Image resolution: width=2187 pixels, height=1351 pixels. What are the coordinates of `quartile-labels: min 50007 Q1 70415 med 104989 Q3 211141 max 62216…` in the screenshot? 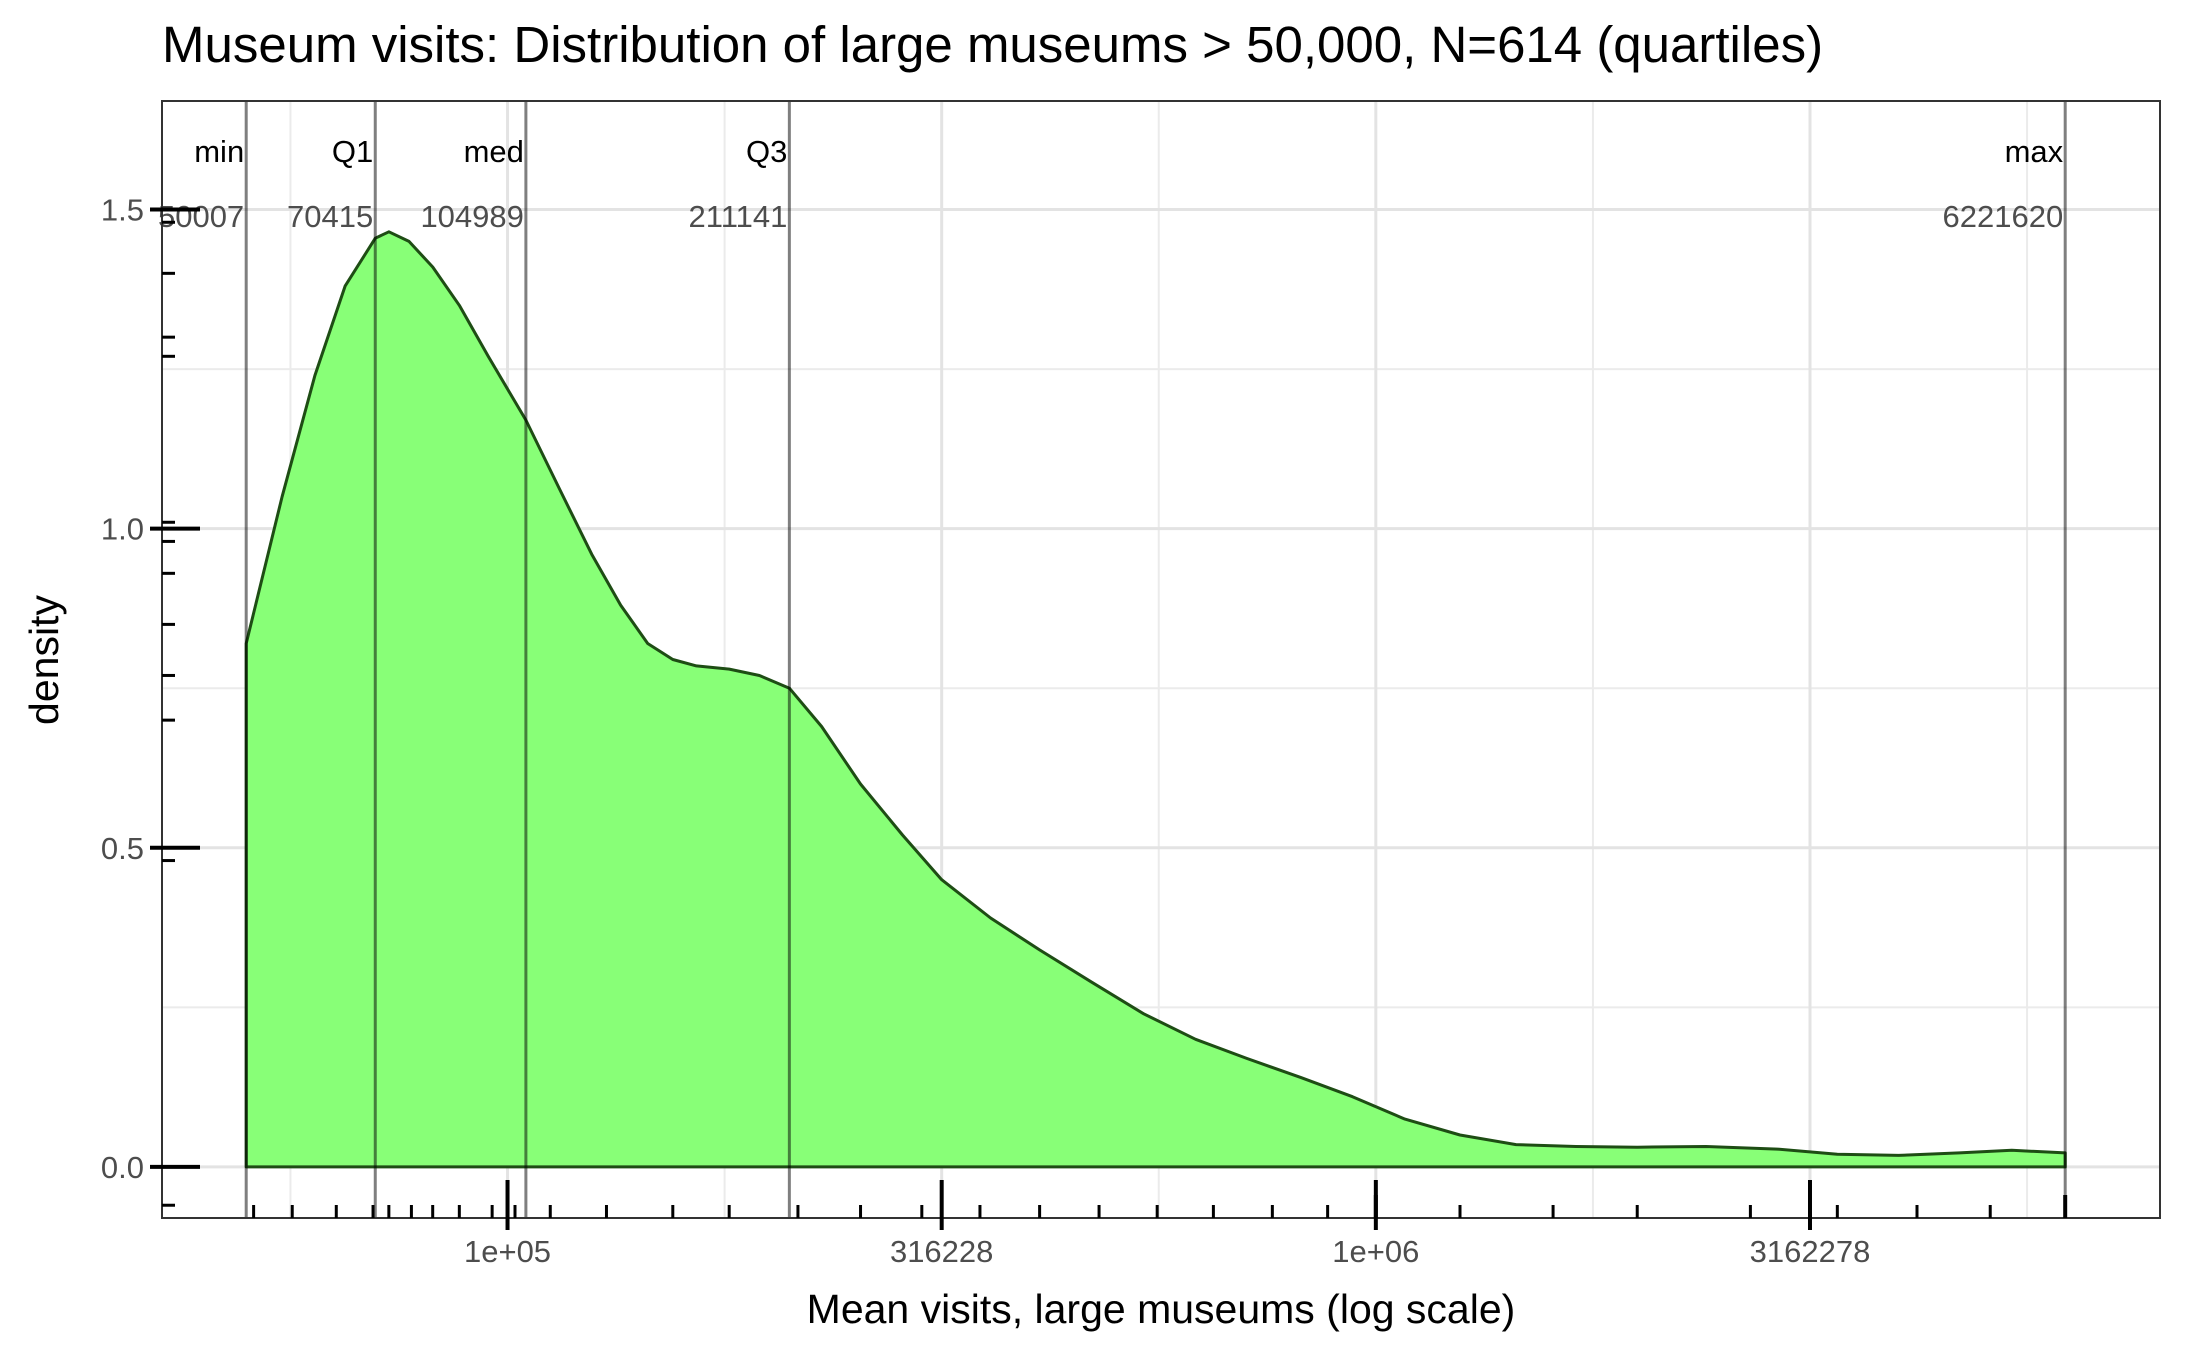 It's located at (1111, 184).